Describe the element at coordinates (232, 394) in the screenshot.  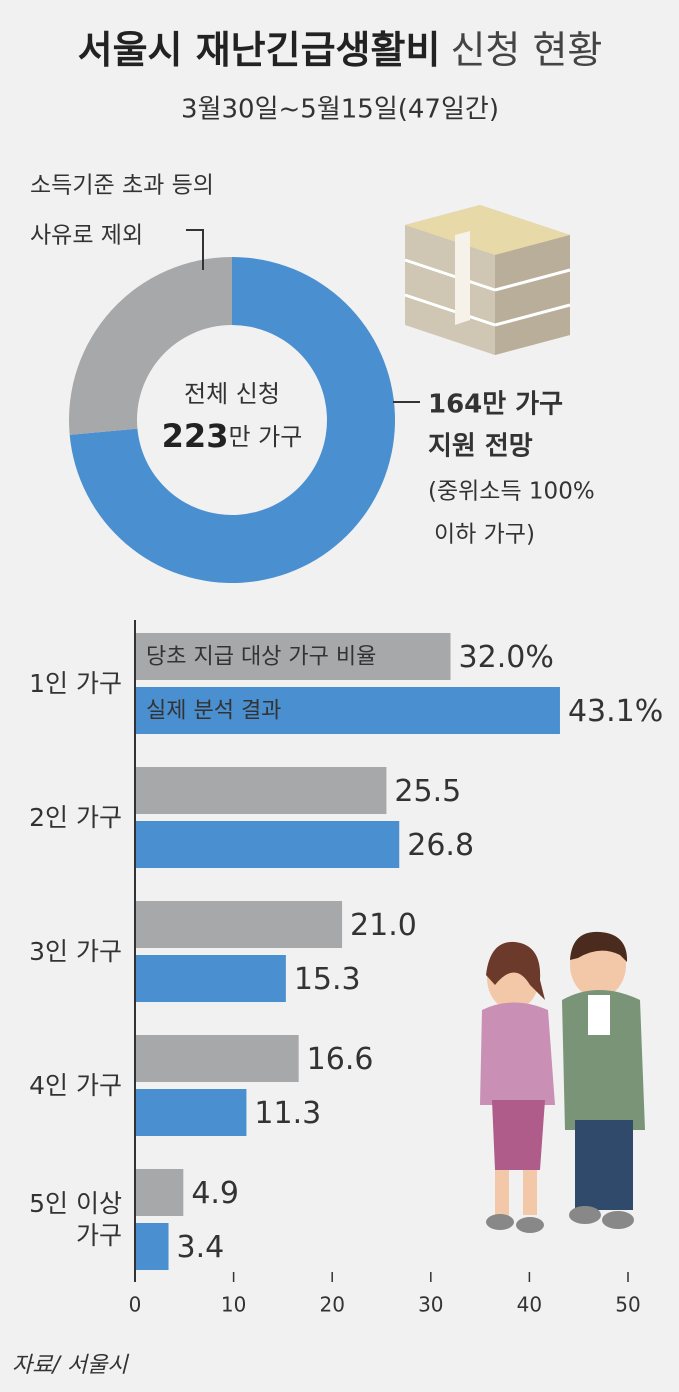
I see `center-title: 전체 신청` at that location.